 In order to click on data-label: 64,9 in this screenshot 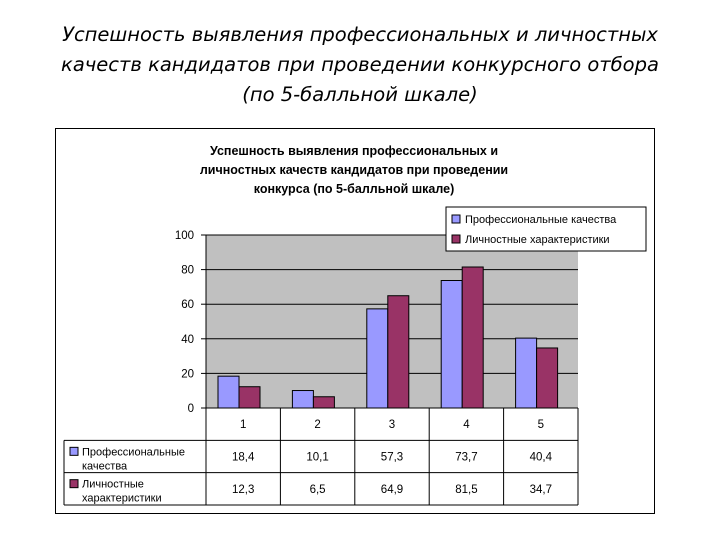, I will do `click(392, 490)`.